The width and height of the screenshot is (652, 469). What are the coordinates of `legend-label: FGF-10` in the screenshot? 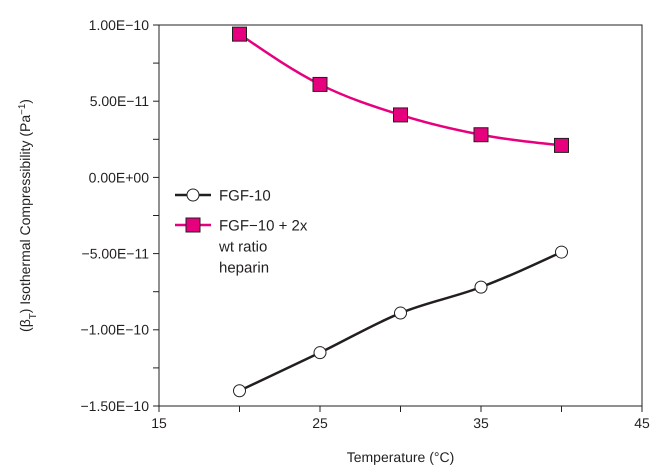 It's located at (245, 195).